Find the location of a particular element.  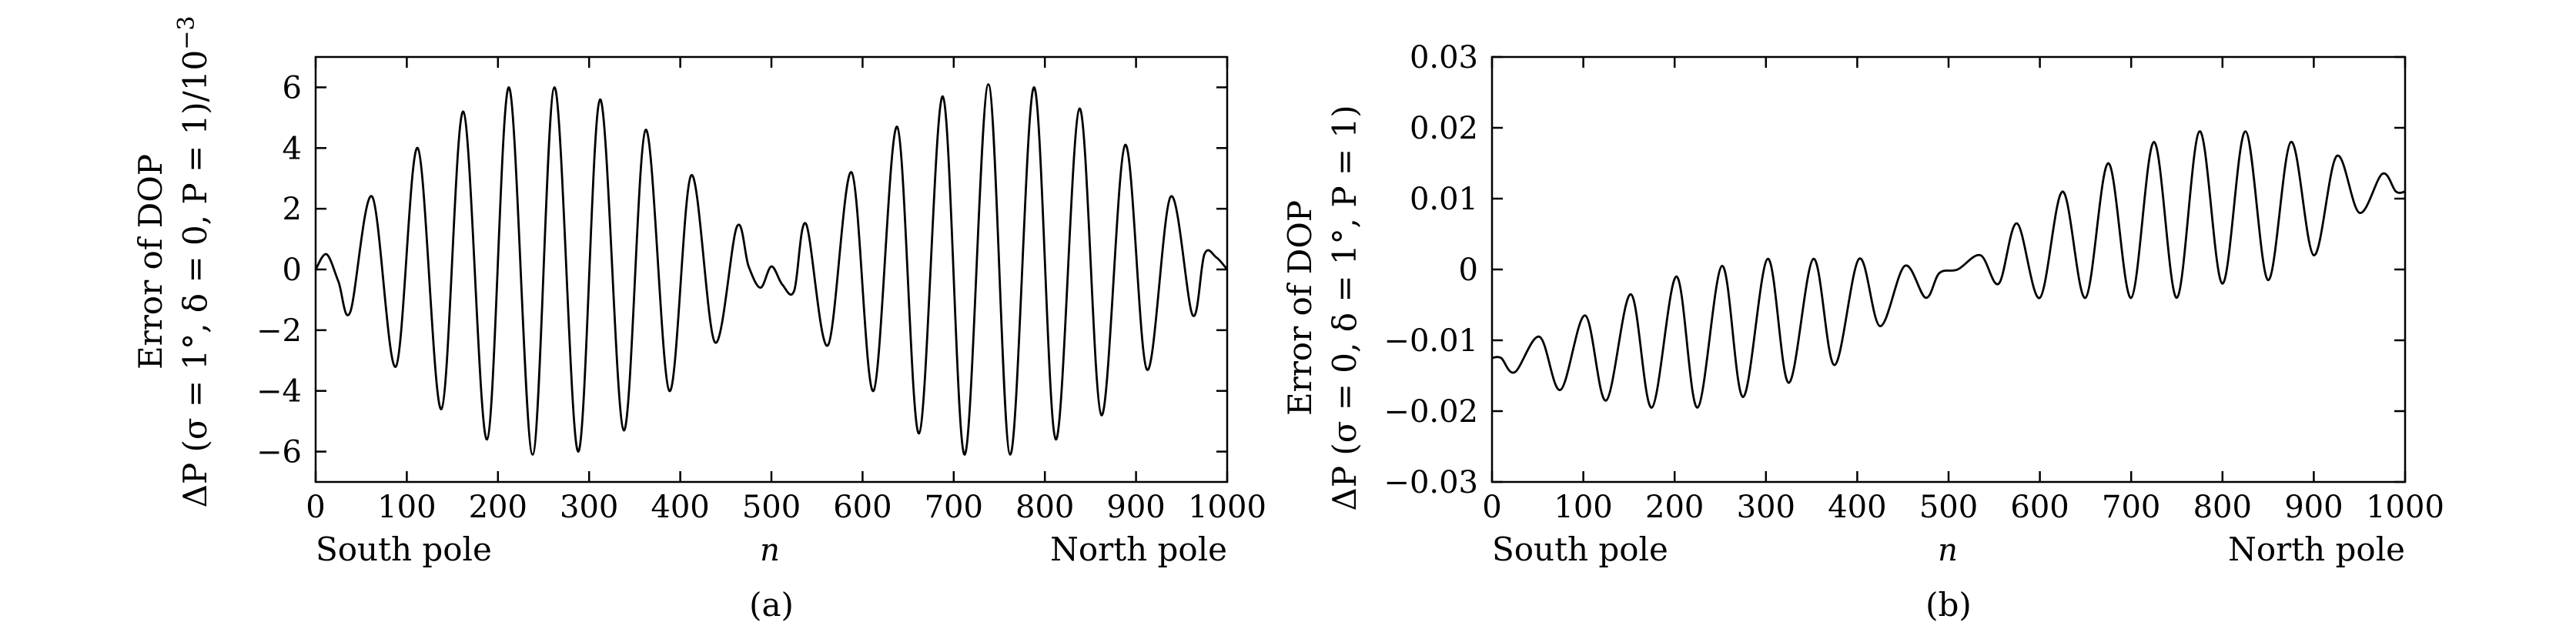

panel-b-xtick-label: 500 is located at coordinates (1949, 507).